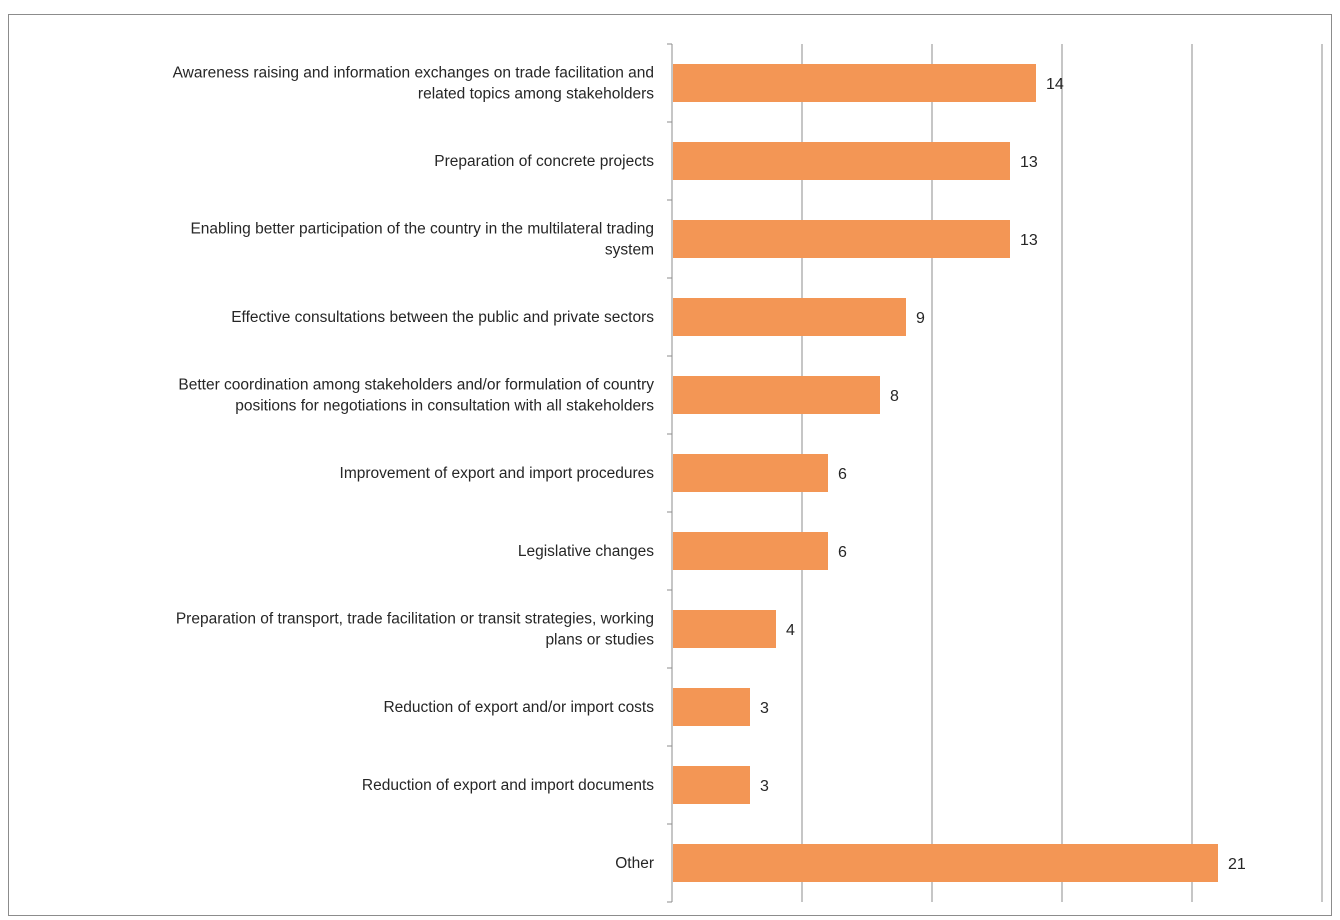 The image size is (1340, 920). Describe the element at coordinates (634, 863) in the screenshot. I see `category-label: Other` at that location.